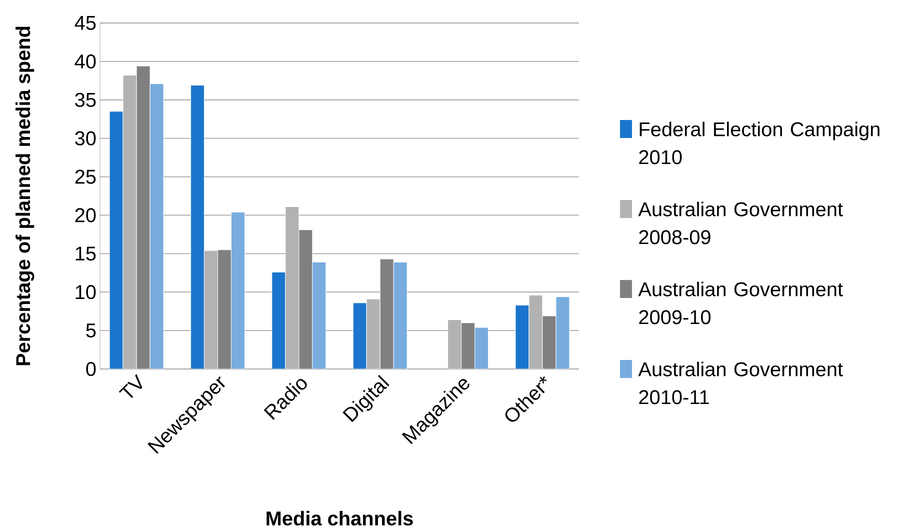 This screenshot has height=530, width=898. What do you see at coordinates (740, 383) in the screenshot?
I see `legend-label: Australian Government 2010-11` at bounding box center [740, 383].